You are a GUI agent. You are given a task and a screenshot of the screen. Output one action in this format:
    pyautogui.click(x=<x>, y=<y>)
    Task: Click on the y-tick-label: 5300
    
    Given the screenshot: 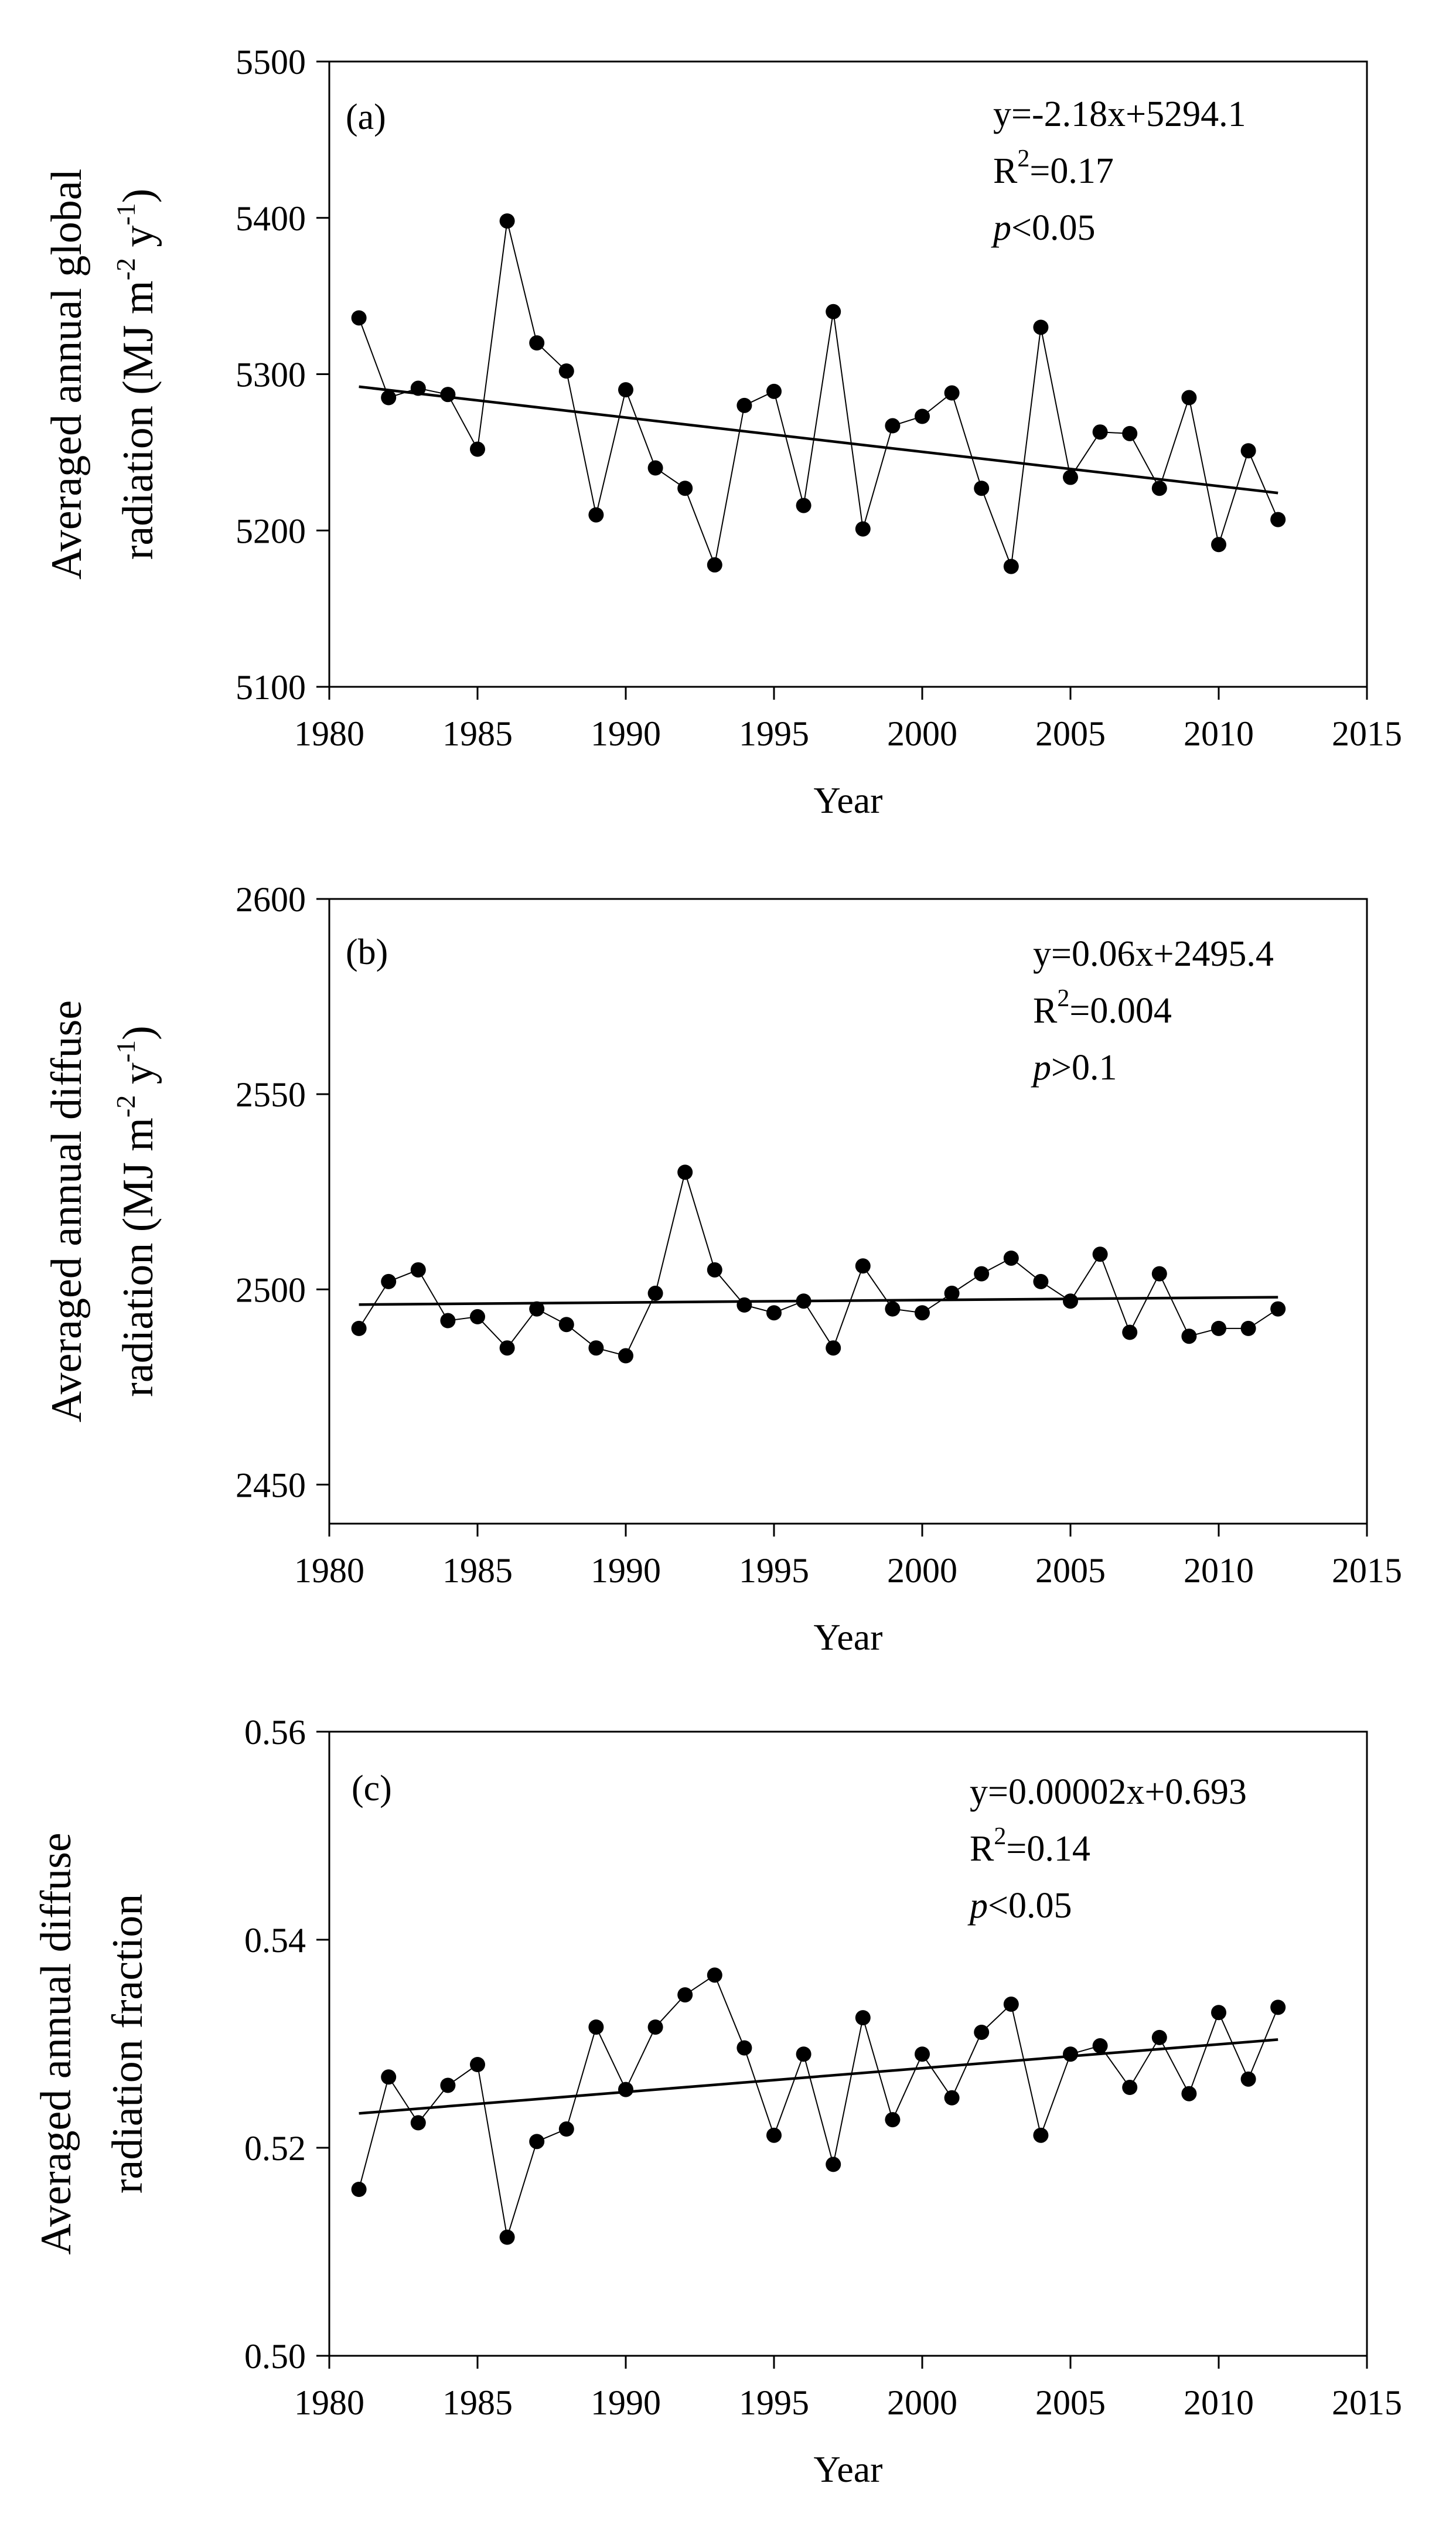 What is the action you would take?
    pyautogui.click(x=271, y=375)
    